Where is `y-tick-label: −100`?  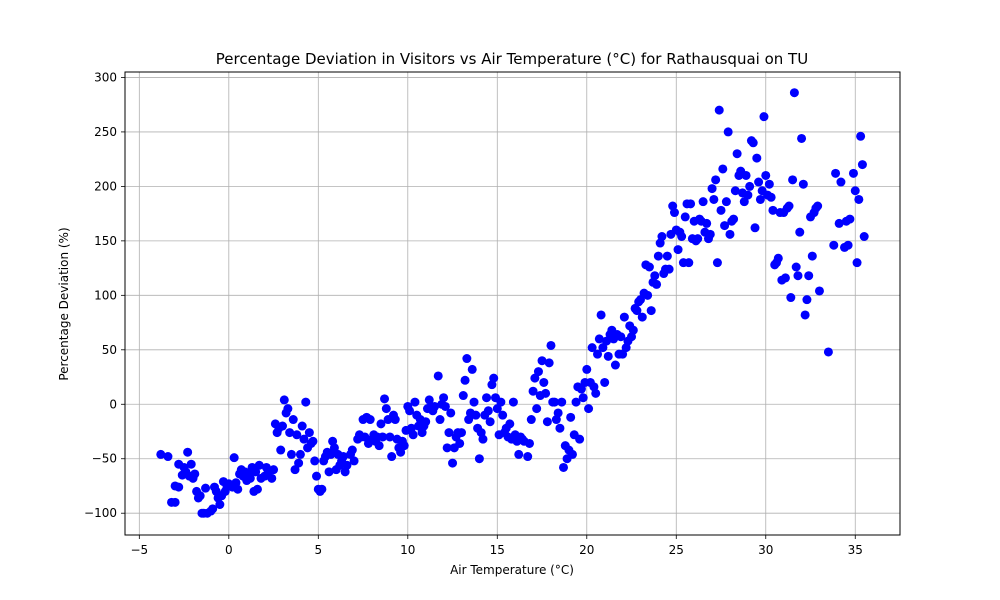 y-tick-label: −100 is located at coordinates (100, 513).